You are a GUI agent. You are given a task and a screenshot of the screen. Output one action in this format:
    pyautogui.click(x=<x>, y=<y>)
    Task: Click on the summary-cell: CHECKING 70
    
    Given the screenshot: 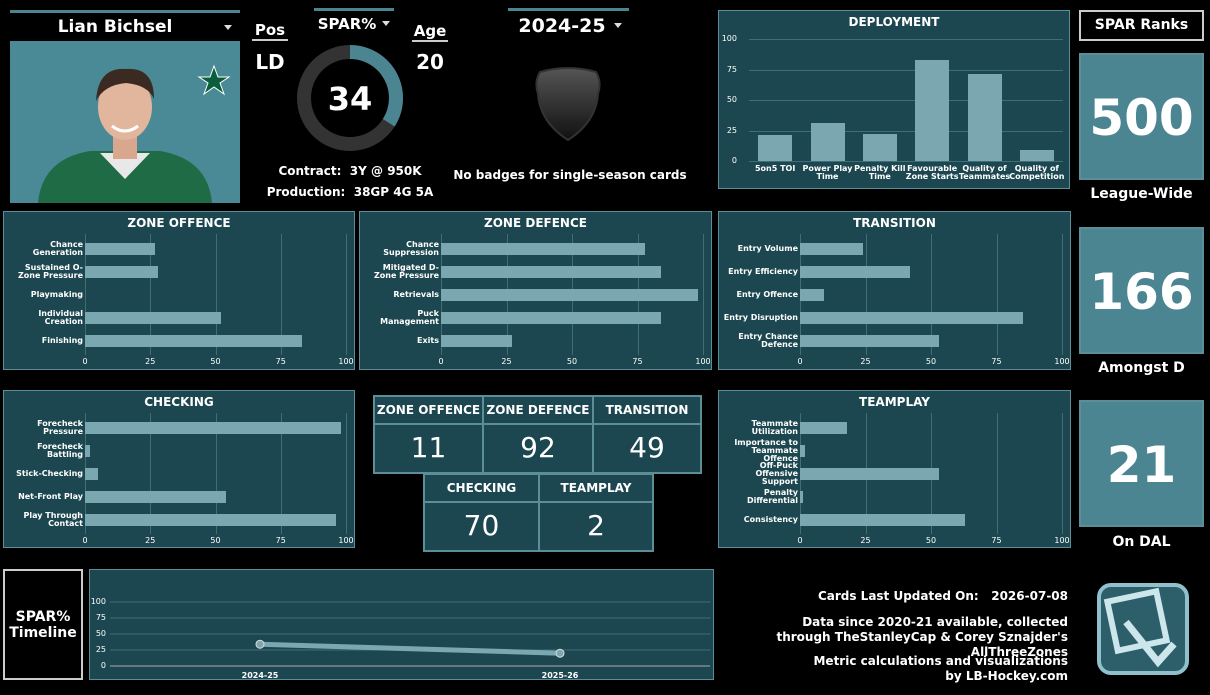 What is the action you would take?
    pyautogui.click(x=481, y=512)
    